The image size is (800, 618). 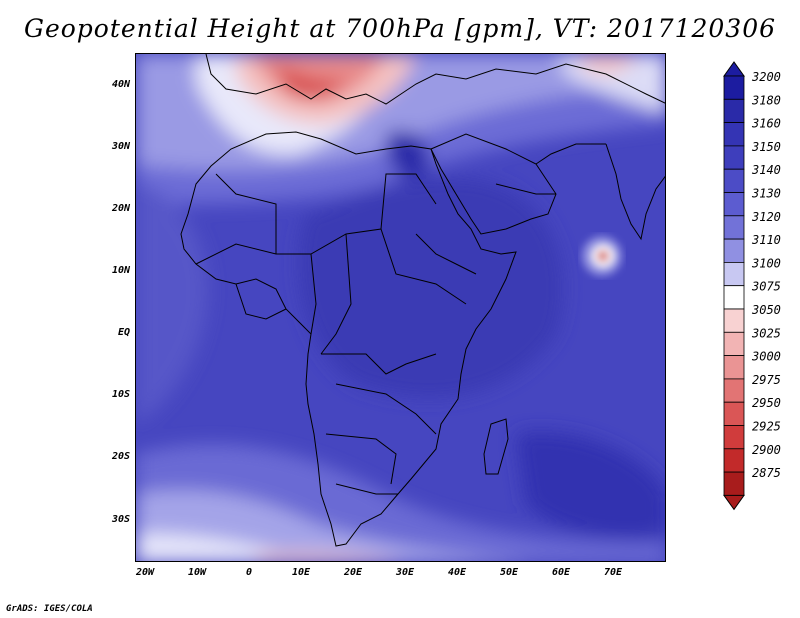 What do you see at coordinates (197, 572) in the screenshot?
I see `lon-label-10w: 10W` at bounding box center [197, 572].